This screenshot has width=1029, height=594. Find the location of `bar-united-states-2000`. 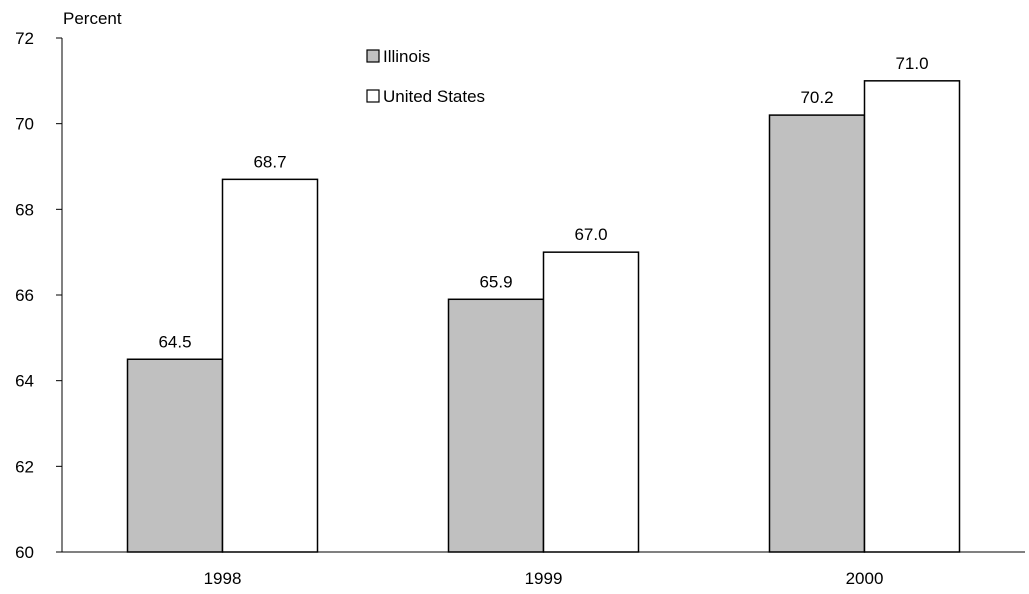

bar-united-states-2000 is located at coordinates (912, 316).